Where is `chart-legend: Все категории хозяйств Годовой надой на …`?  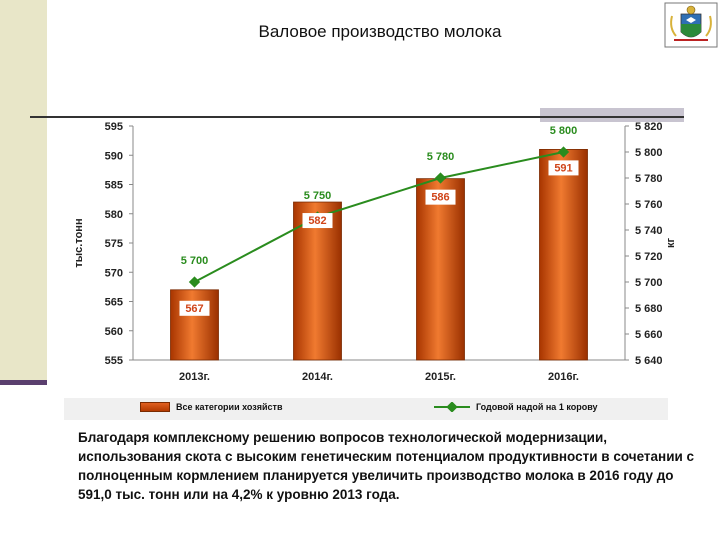 chart-legend: Все категории хозяйств Годовой надой на … is located at coordinates (366, 409).